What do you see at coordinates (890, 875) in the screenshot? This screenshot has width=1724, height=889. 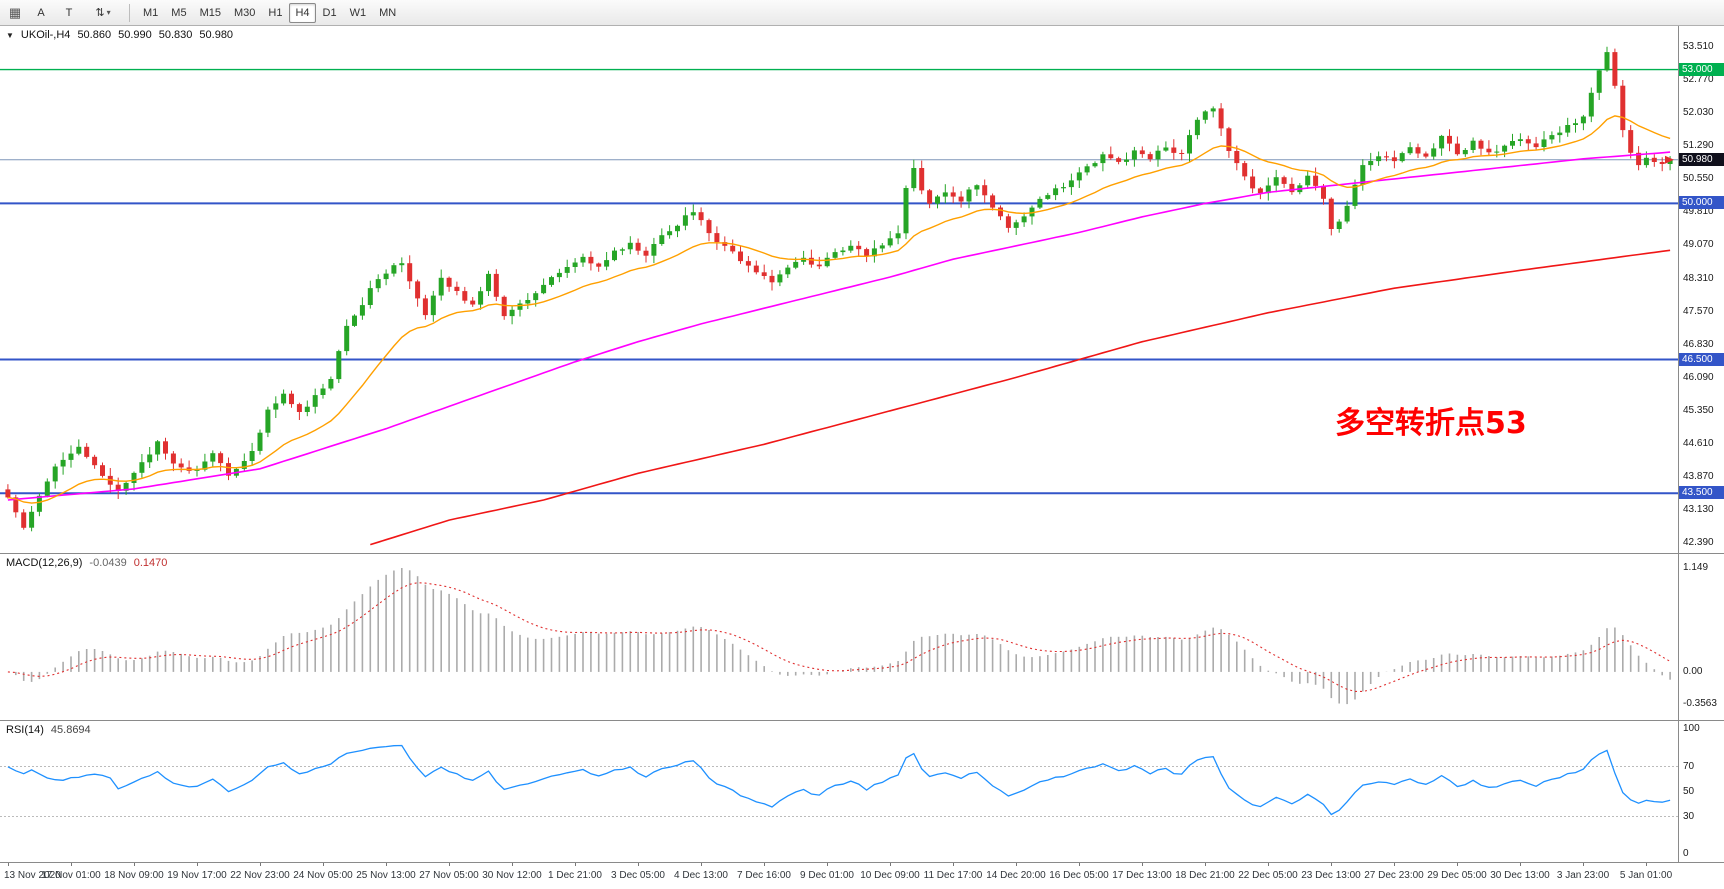 I see `time-label: 10 Dec 09:00` at bounding box center [890, 875].